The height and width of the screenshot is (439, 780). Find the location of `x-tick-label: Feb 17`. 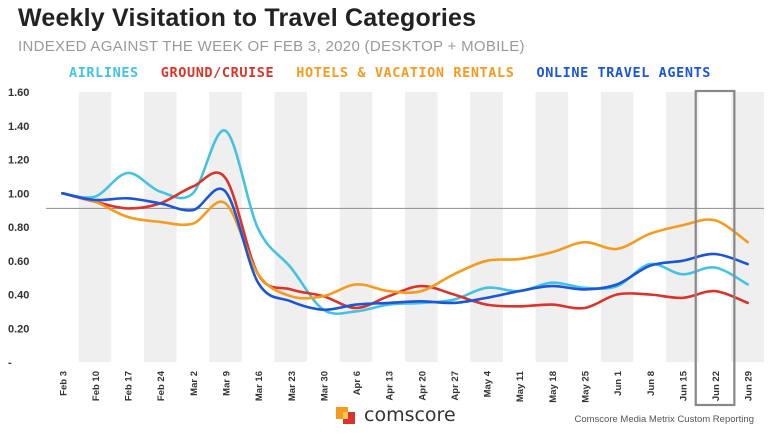

x-tick-label: Feb 17 is located at coordinates (129, 386).